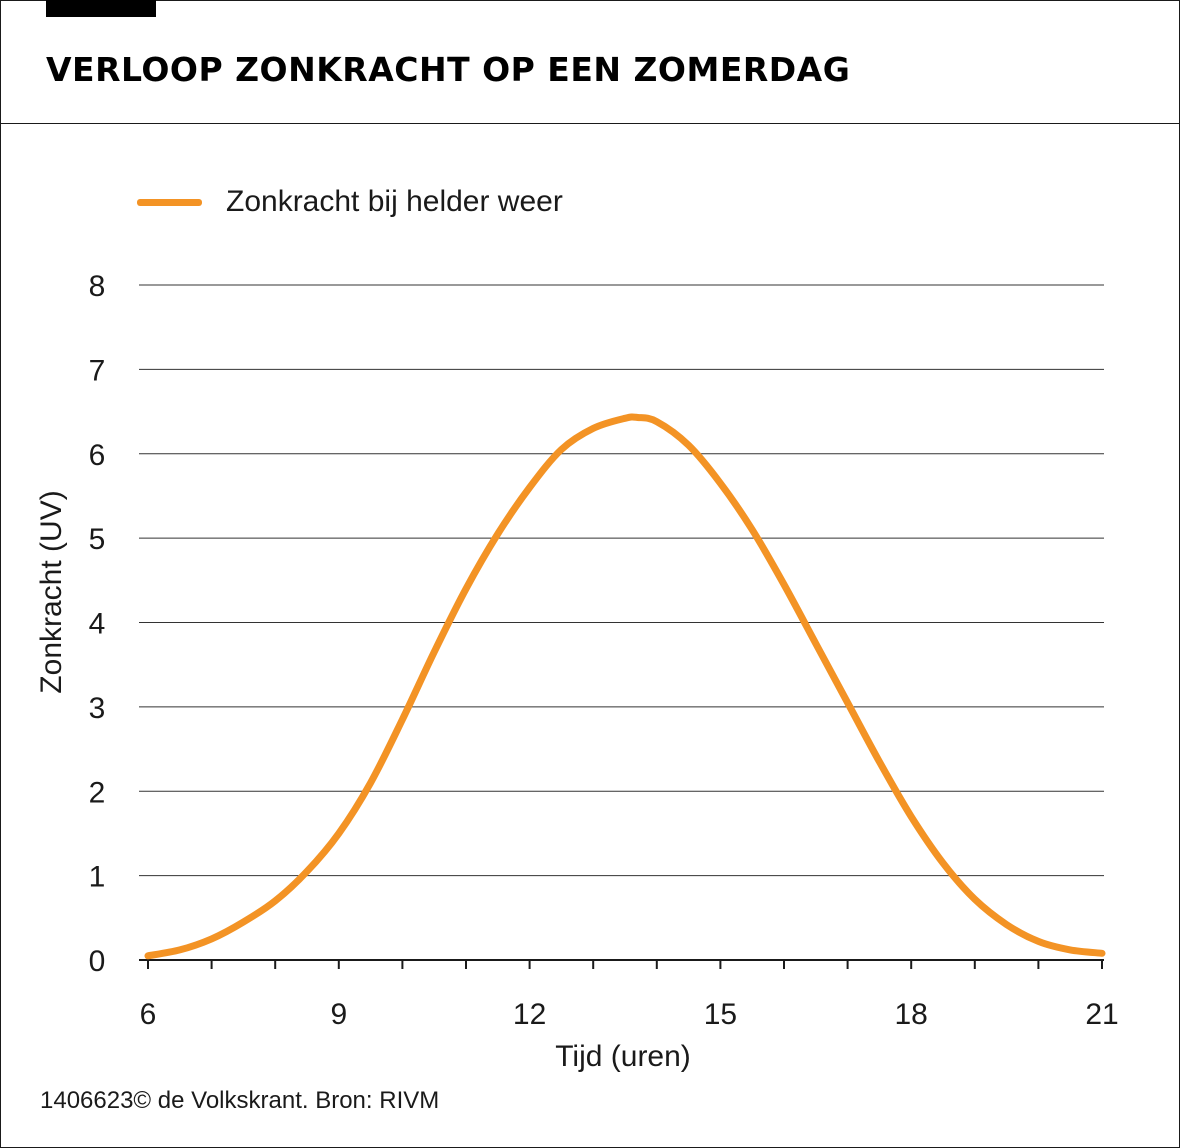 The width and height of the screenshot is (1180, 1148). Describe the element at coordinates (529, 1014) in the screenshot. I see `x-tick-label: 12` at that location.